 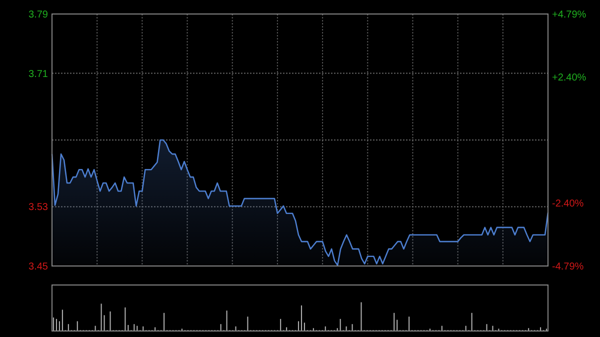 What do you see at coordinates (568, 267) in the screenshot?
I see `y2-tick-label: -4.79%` at bounding box center [568, 267].